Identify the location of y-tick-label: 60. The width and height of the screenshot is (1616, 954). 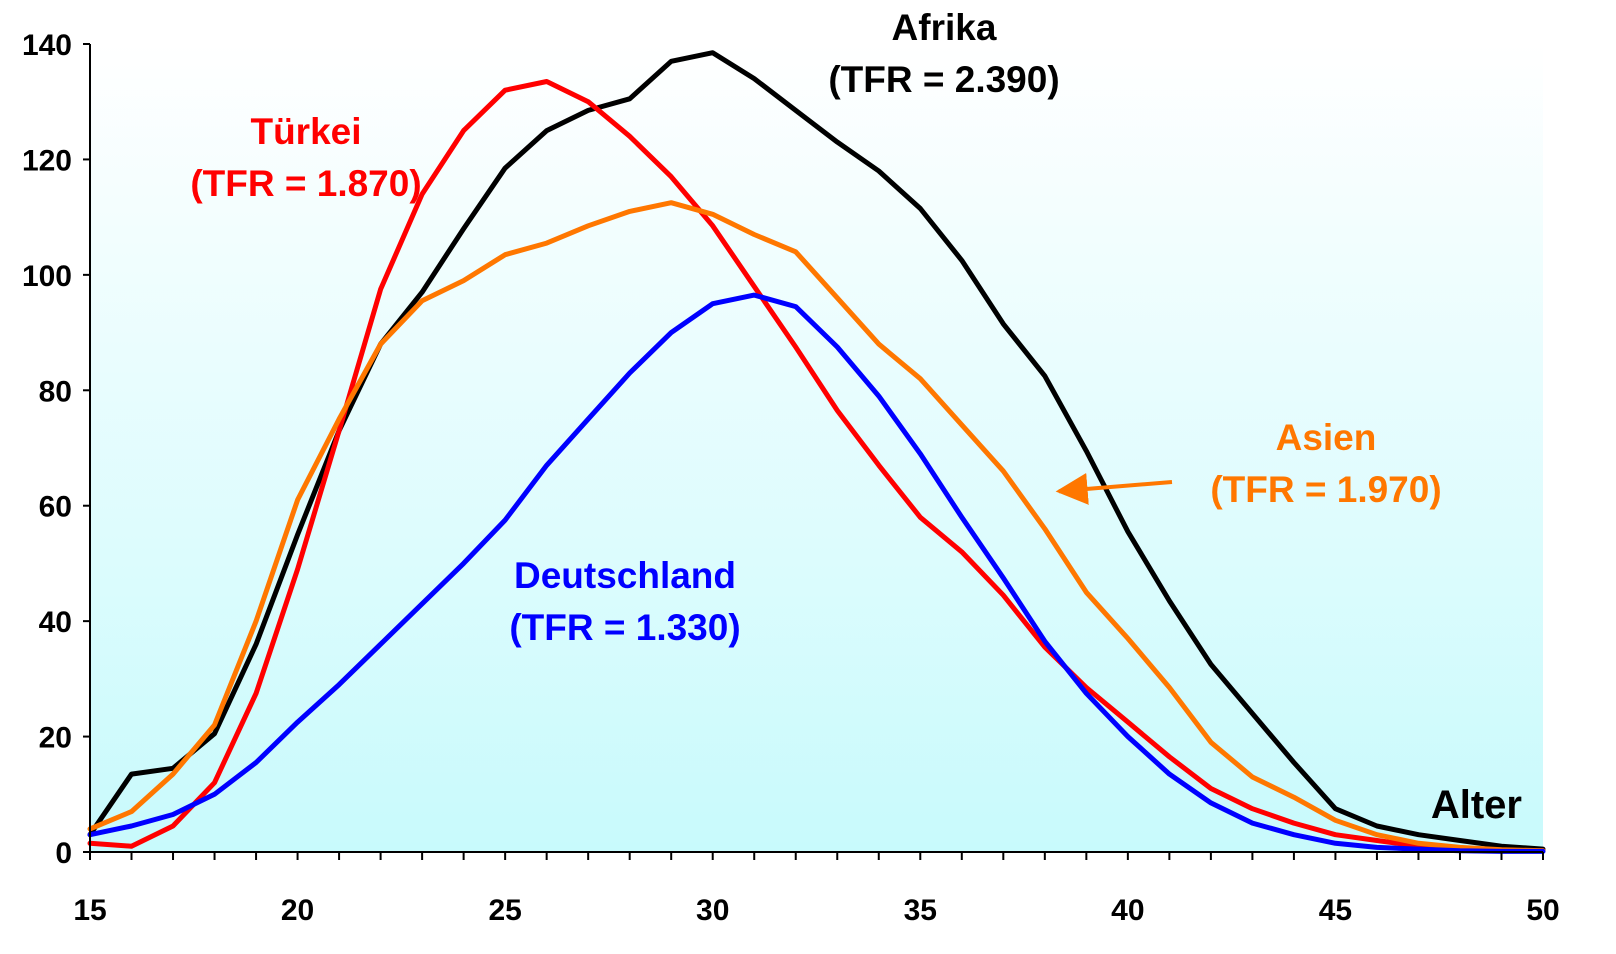
(55, 507).